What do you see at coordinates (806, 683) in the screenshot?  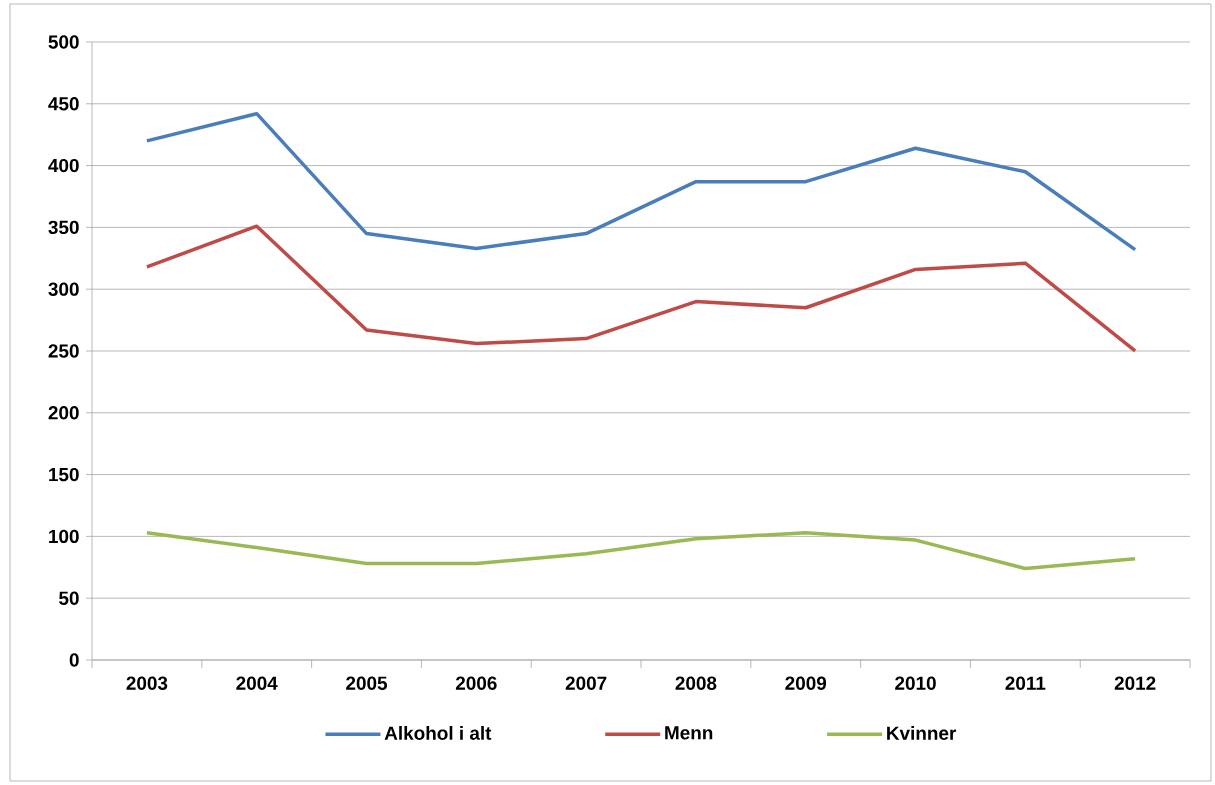 I see `x-tick-label: 2009` at bounding box center [806, 683].